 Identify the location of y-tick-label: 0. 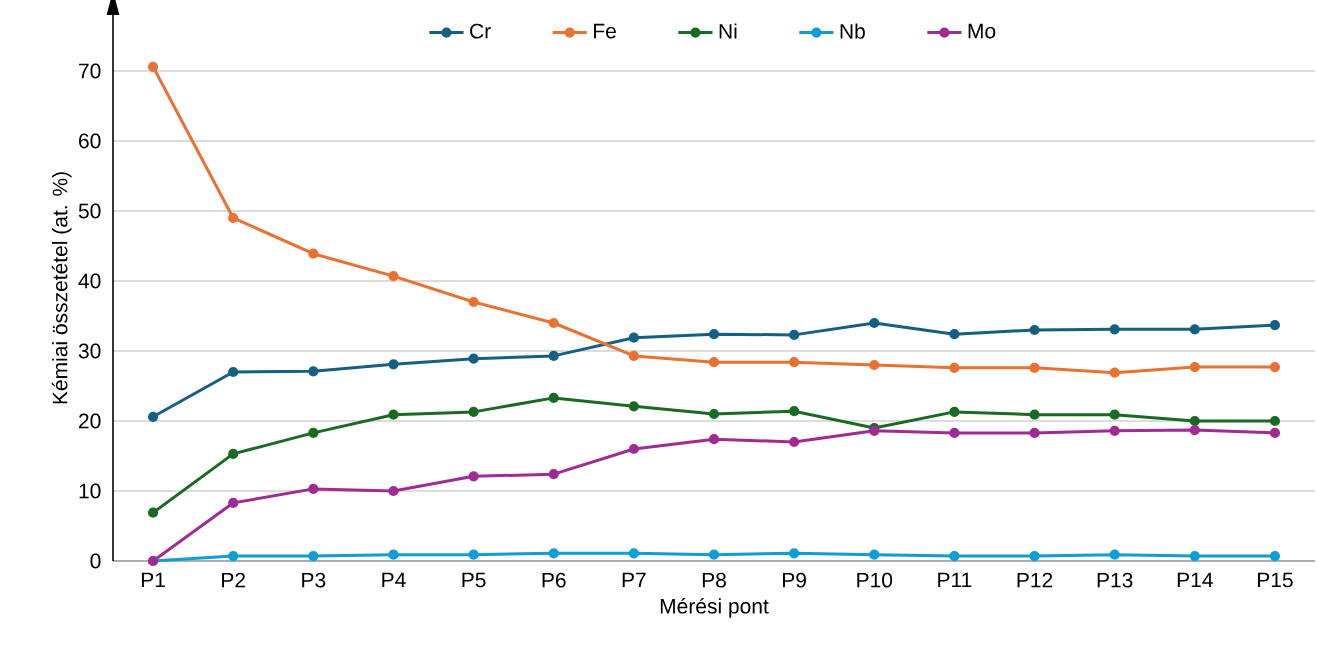
(95, 561).